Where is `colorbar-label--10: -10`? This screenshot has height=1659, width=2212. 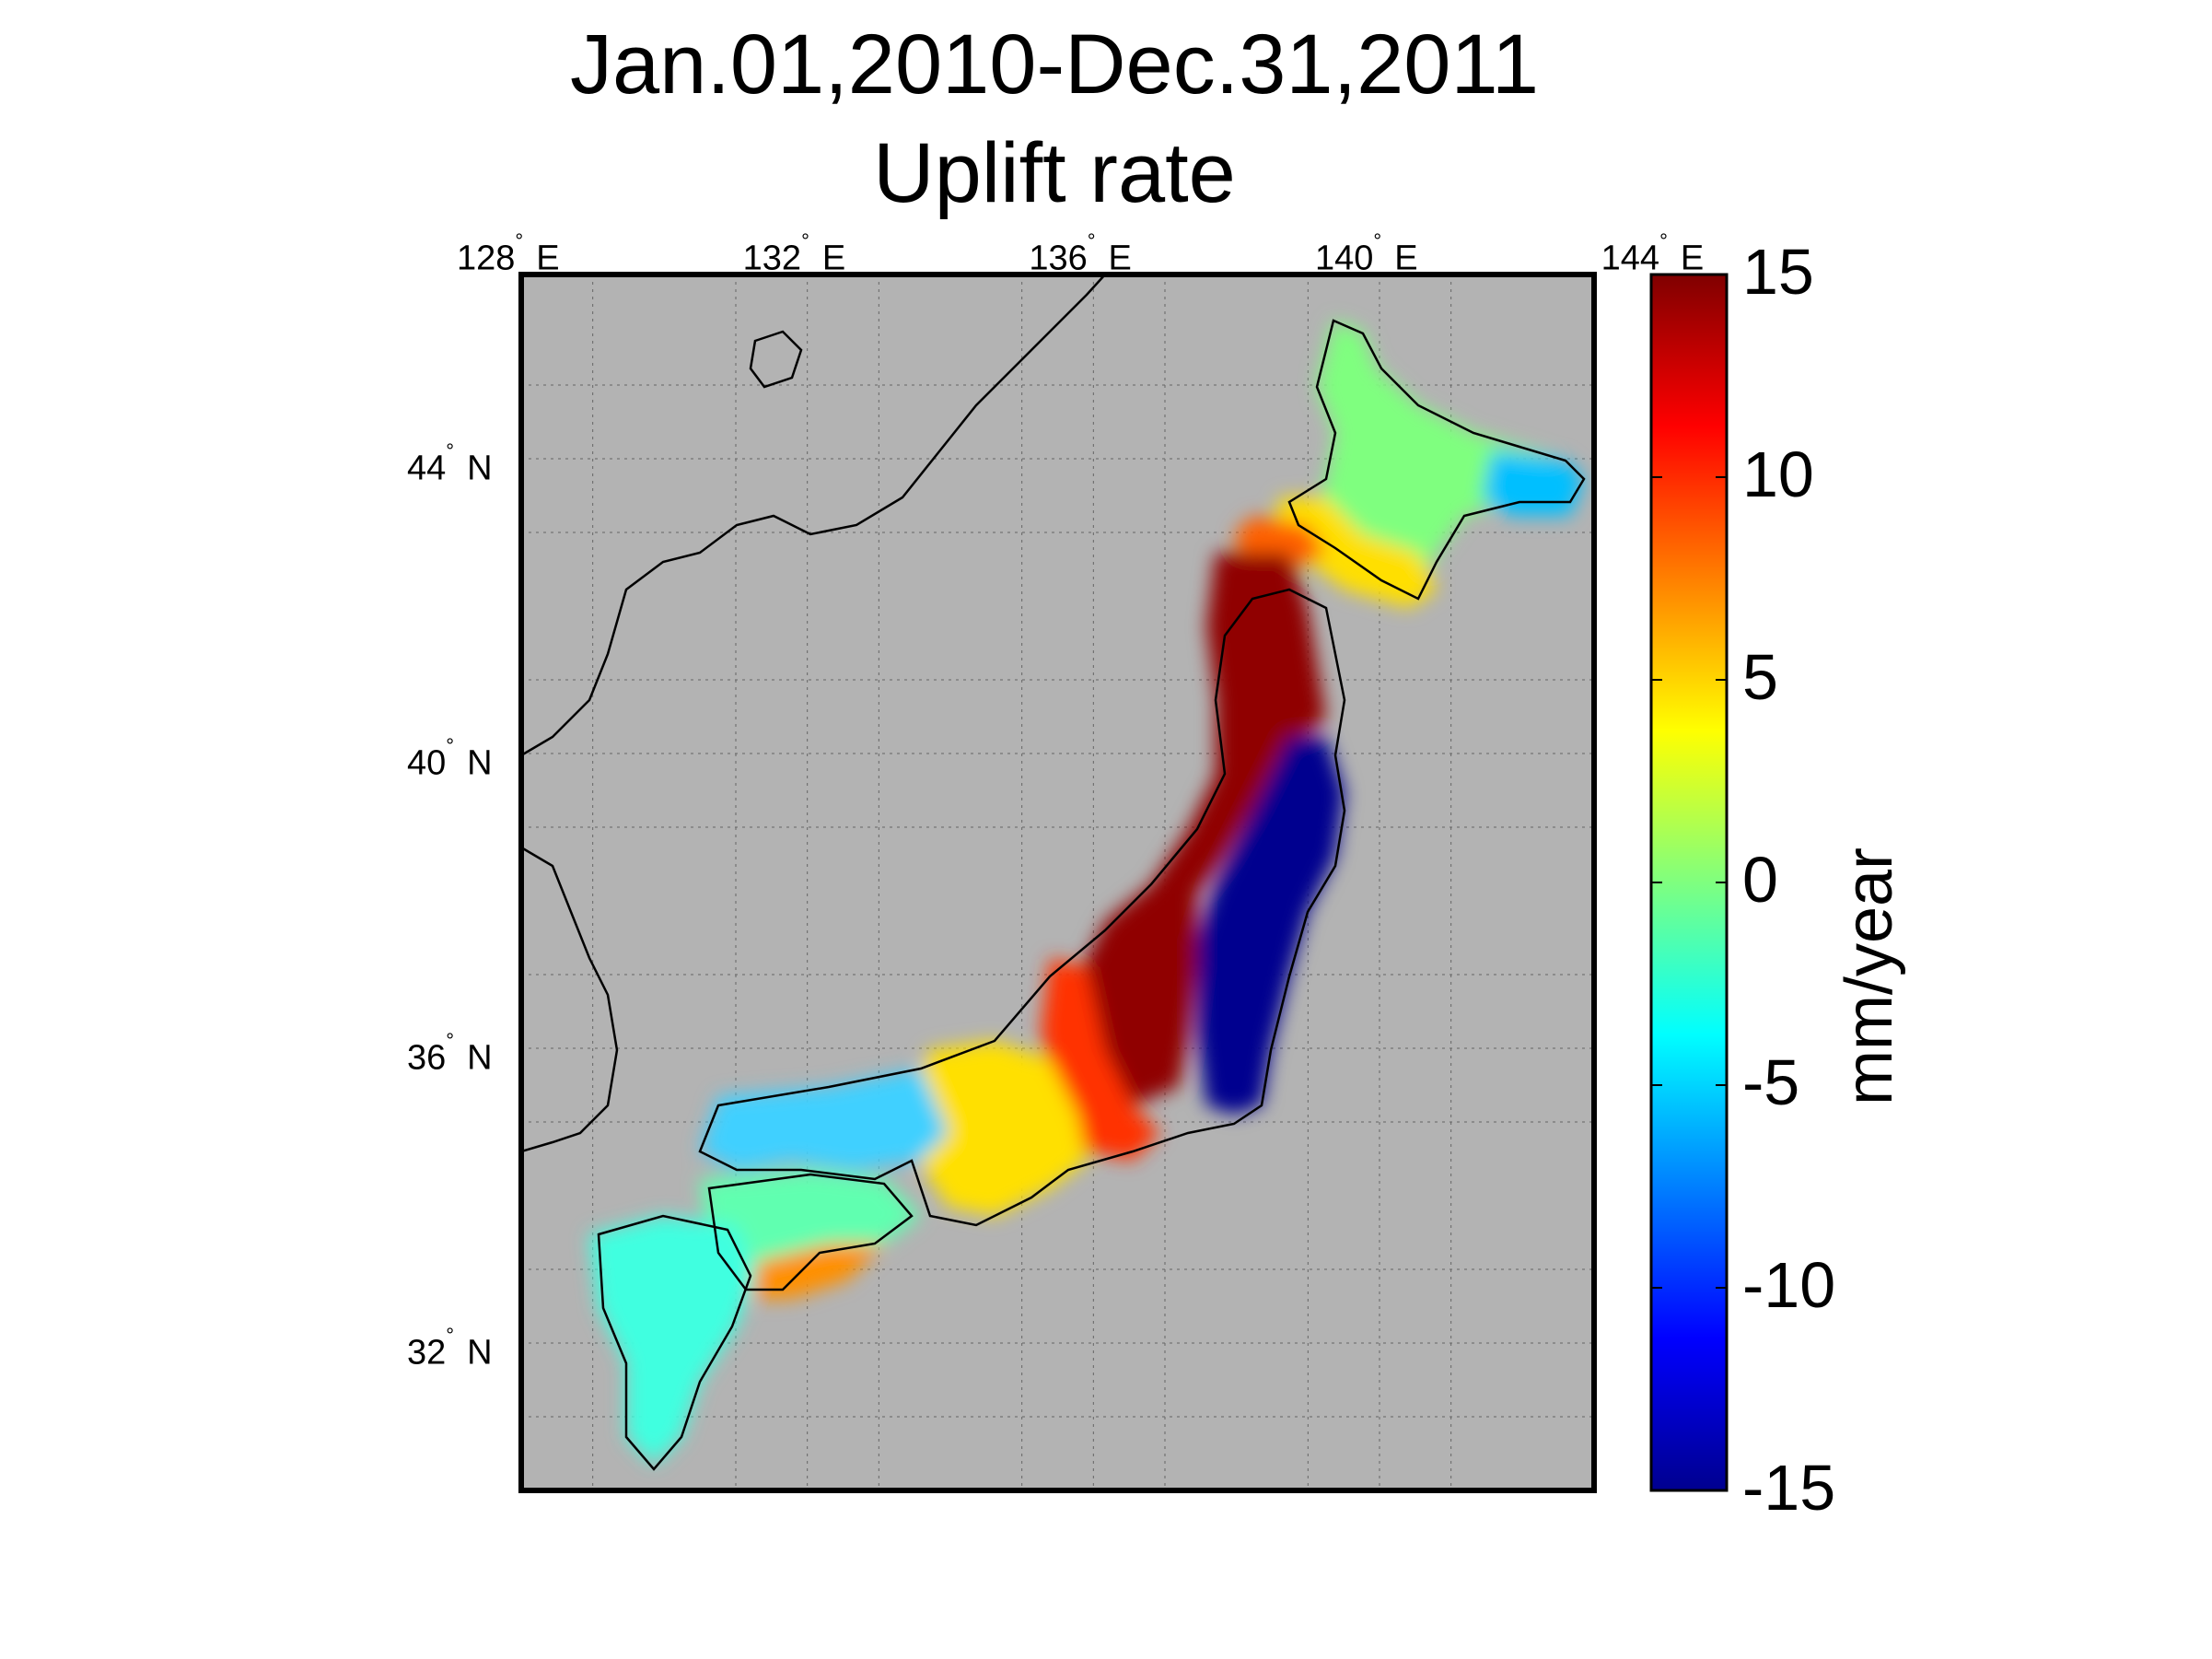 colorbar-label--10: -10 is located at coordinates (1789, 1285).